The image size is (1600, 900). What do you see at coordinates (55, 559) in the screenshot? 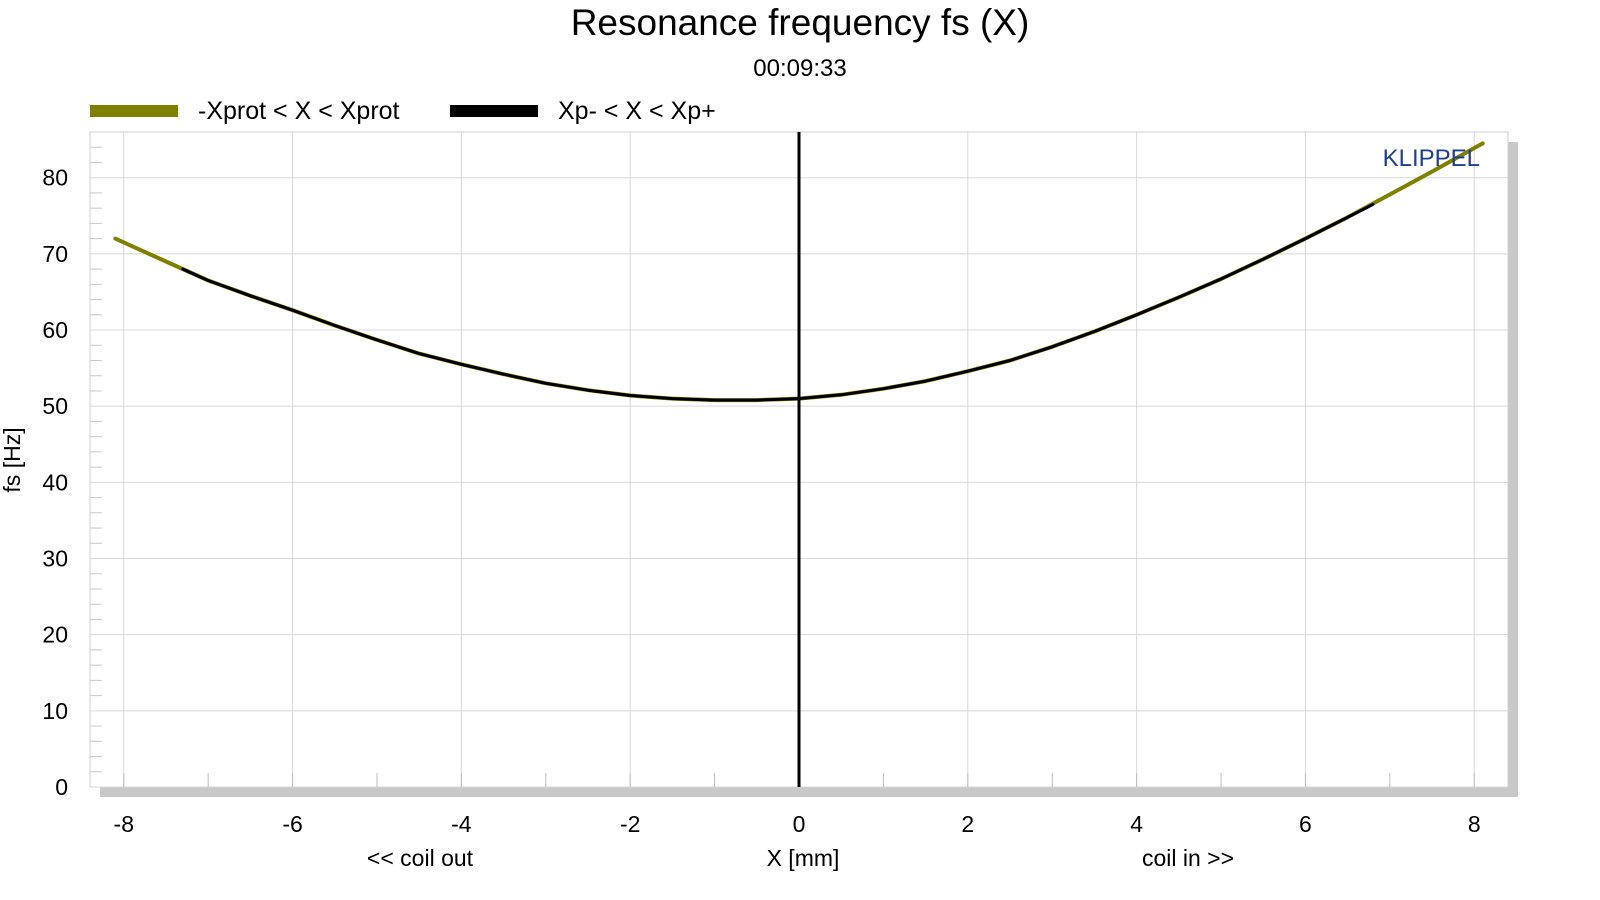
I see `y-tick-label: 30` at bounding box center [55, 559].